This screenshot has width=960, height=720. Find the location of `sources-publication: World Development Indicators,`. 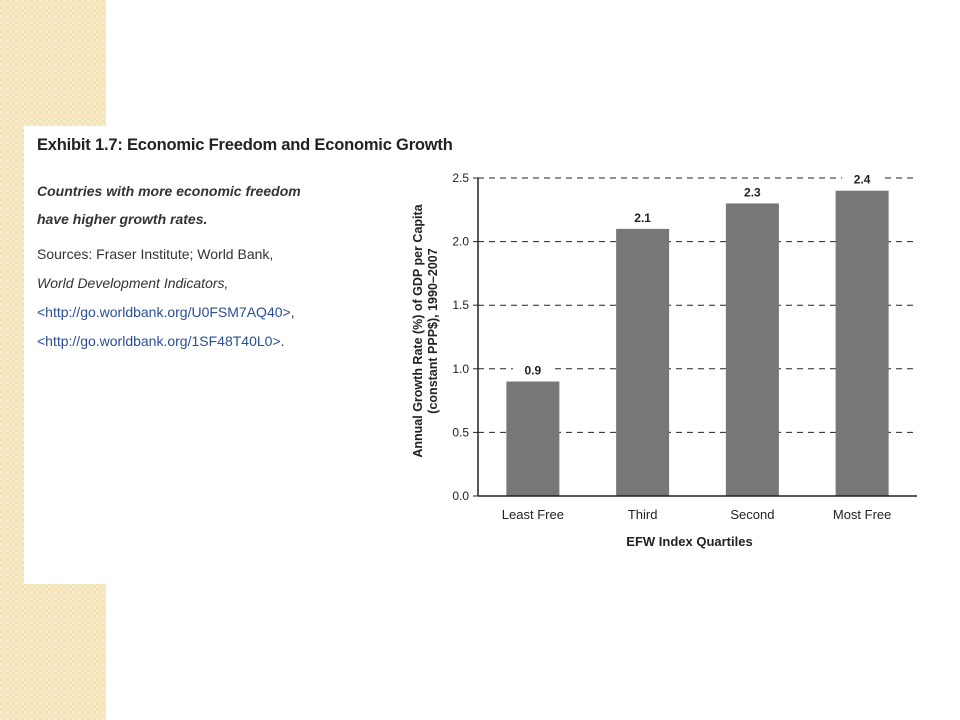

sources-publication: World Development Indicators, is located at coordinates (133, 283).